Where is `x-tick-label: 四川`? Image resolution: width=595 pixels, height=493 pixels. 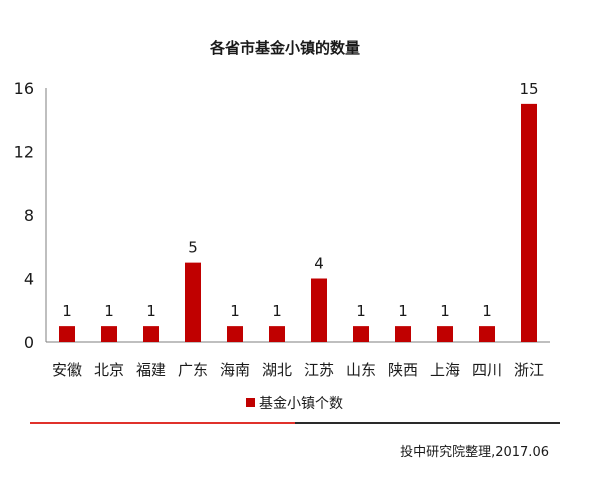
x-tick-label: 四川 is located at coordinates (487, 370).